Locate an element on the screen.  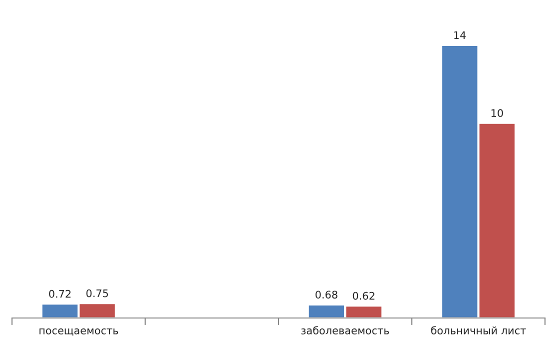
x-tick-label: заболеваемость is located at coordinates (345, 330).